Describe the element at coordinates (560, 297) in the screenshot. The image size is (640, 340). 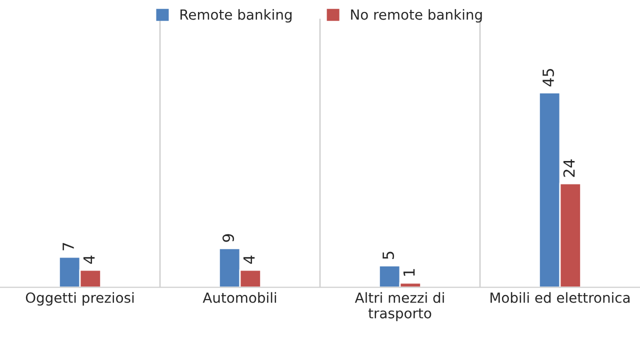
I see `x-tick-label: Mobili ed elettronica` at that location.